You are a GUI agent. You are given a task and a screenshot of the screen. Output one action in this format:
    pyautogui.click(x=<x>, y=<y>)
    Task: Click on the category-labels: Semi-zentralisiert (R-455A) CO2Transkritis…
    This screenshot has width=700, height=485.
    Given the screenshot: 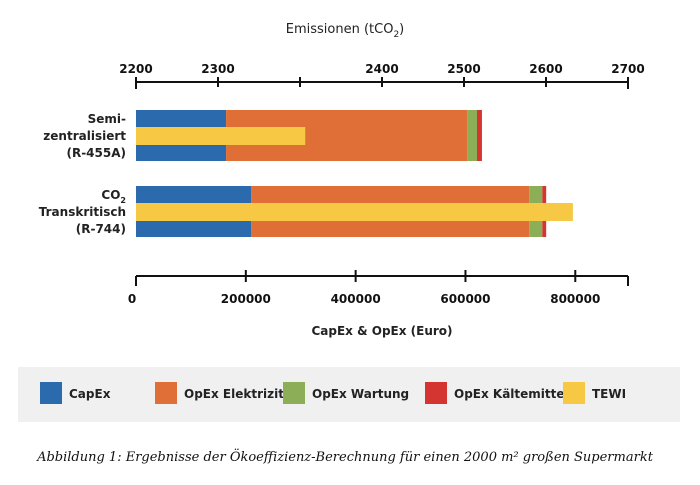 What is the action you would take?
    pyautogui.click(x=82, y=174)
    